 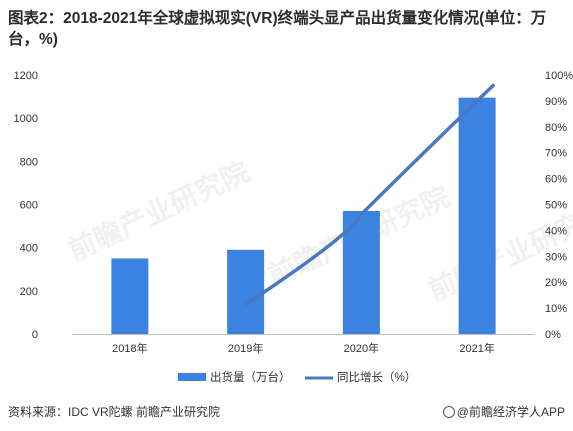 I want to click on y-left-tick-label: 200, so click(x=29, y=292).